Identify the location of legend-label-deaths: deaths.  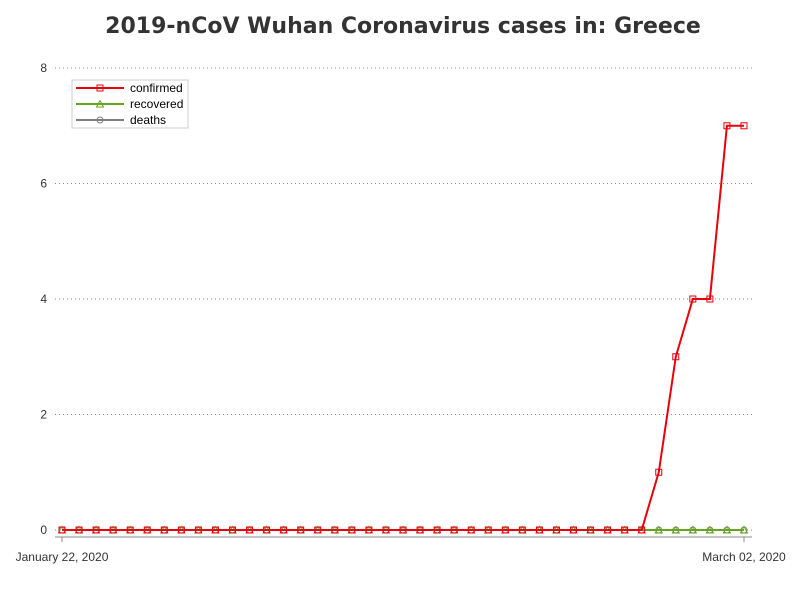
(148, 120).